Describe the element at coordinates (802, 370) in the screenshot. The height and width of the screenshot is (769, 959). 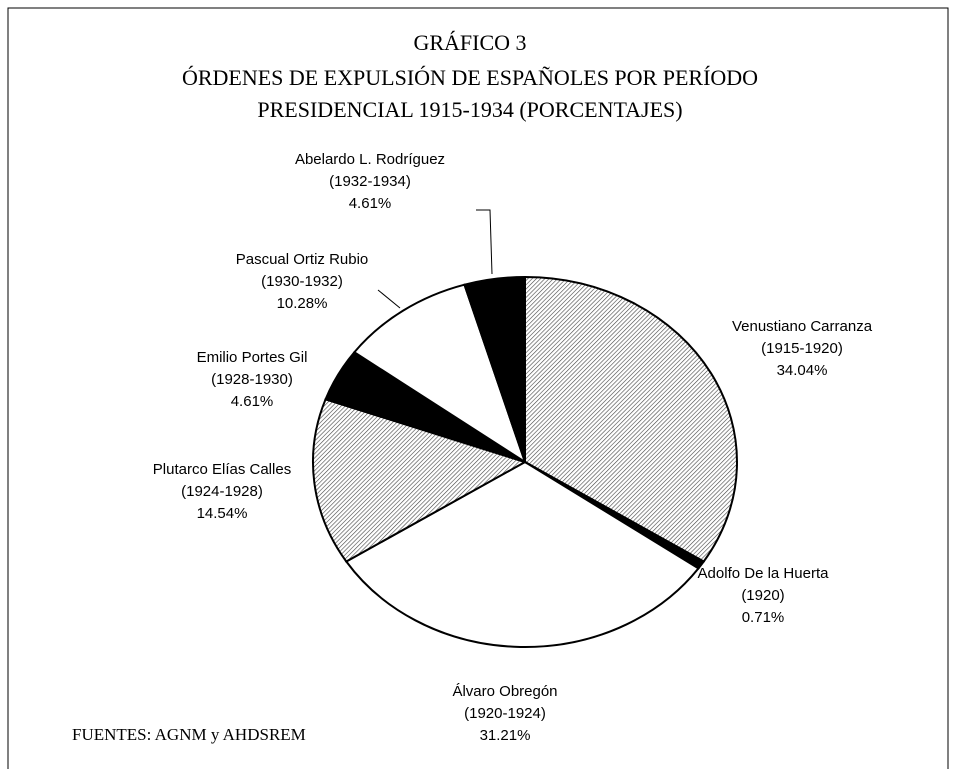
I see `slice-value: 34.04%` at that location.